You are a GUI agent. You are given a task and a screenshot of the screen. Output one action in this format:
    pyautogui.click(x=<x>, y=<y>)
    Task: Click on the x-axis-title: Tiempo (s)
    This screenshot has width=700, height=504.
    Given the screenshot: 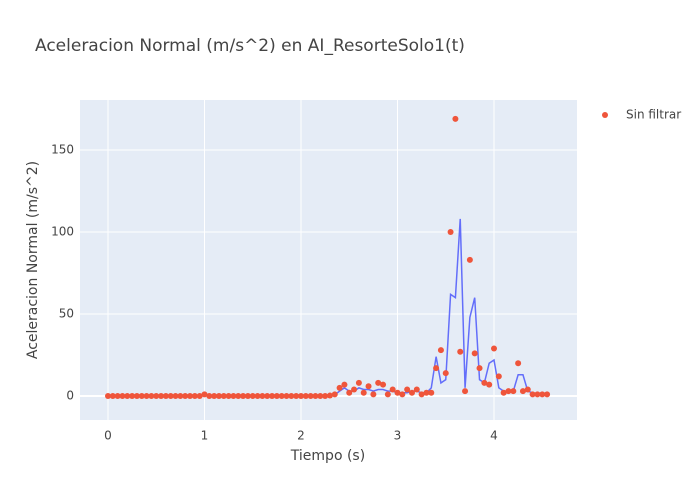 What is the action you would take?
    pyautogui.click(x=327, y=456)
    